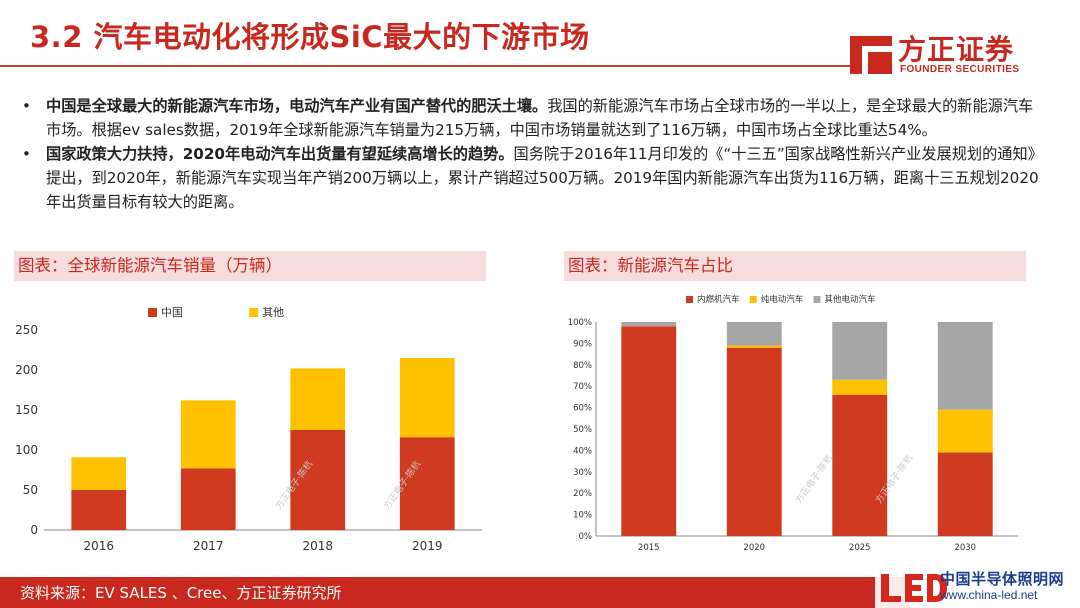  What do you see at coordinates (26, 330) in the screenshot?
I see `left-ytick-label: 250` at bounding box center [26, 330].